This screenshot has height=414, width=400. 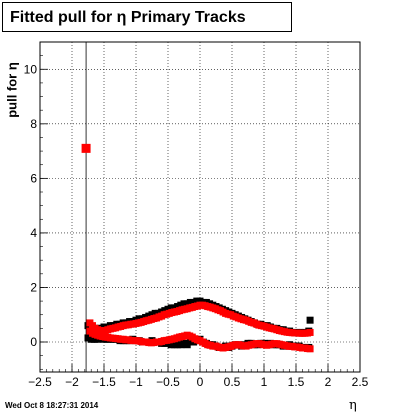 What do you see at coordinates (200, 382) in the screenshot?
I see `x-tick-label: 0` at bounding box center [200, 382].